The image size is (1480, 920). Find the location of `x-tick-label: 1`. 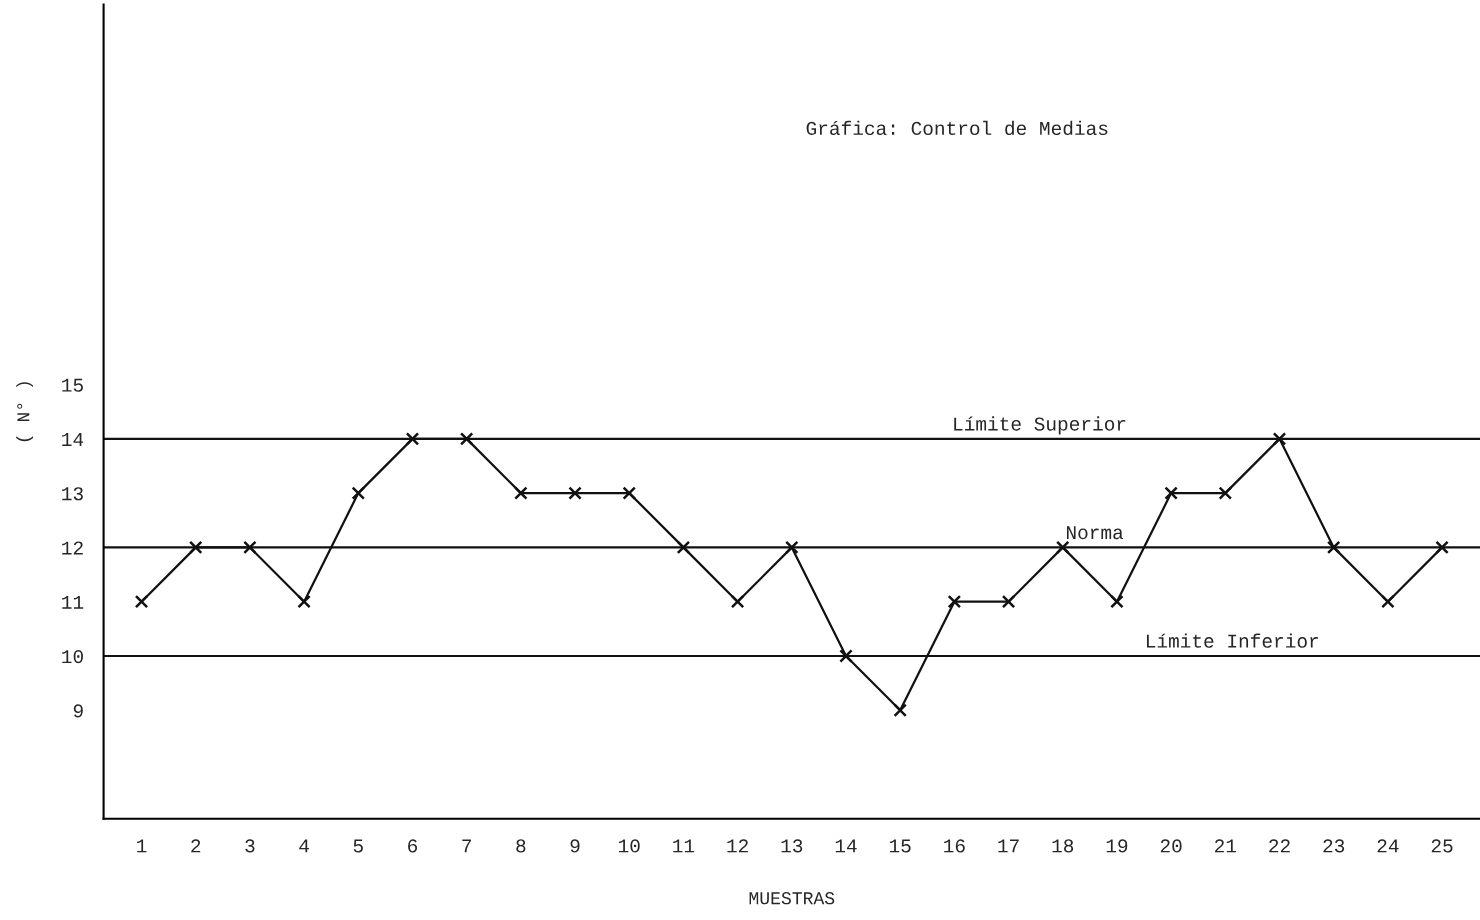

x-tick-label: 1 is located at coordinates (142, 846).